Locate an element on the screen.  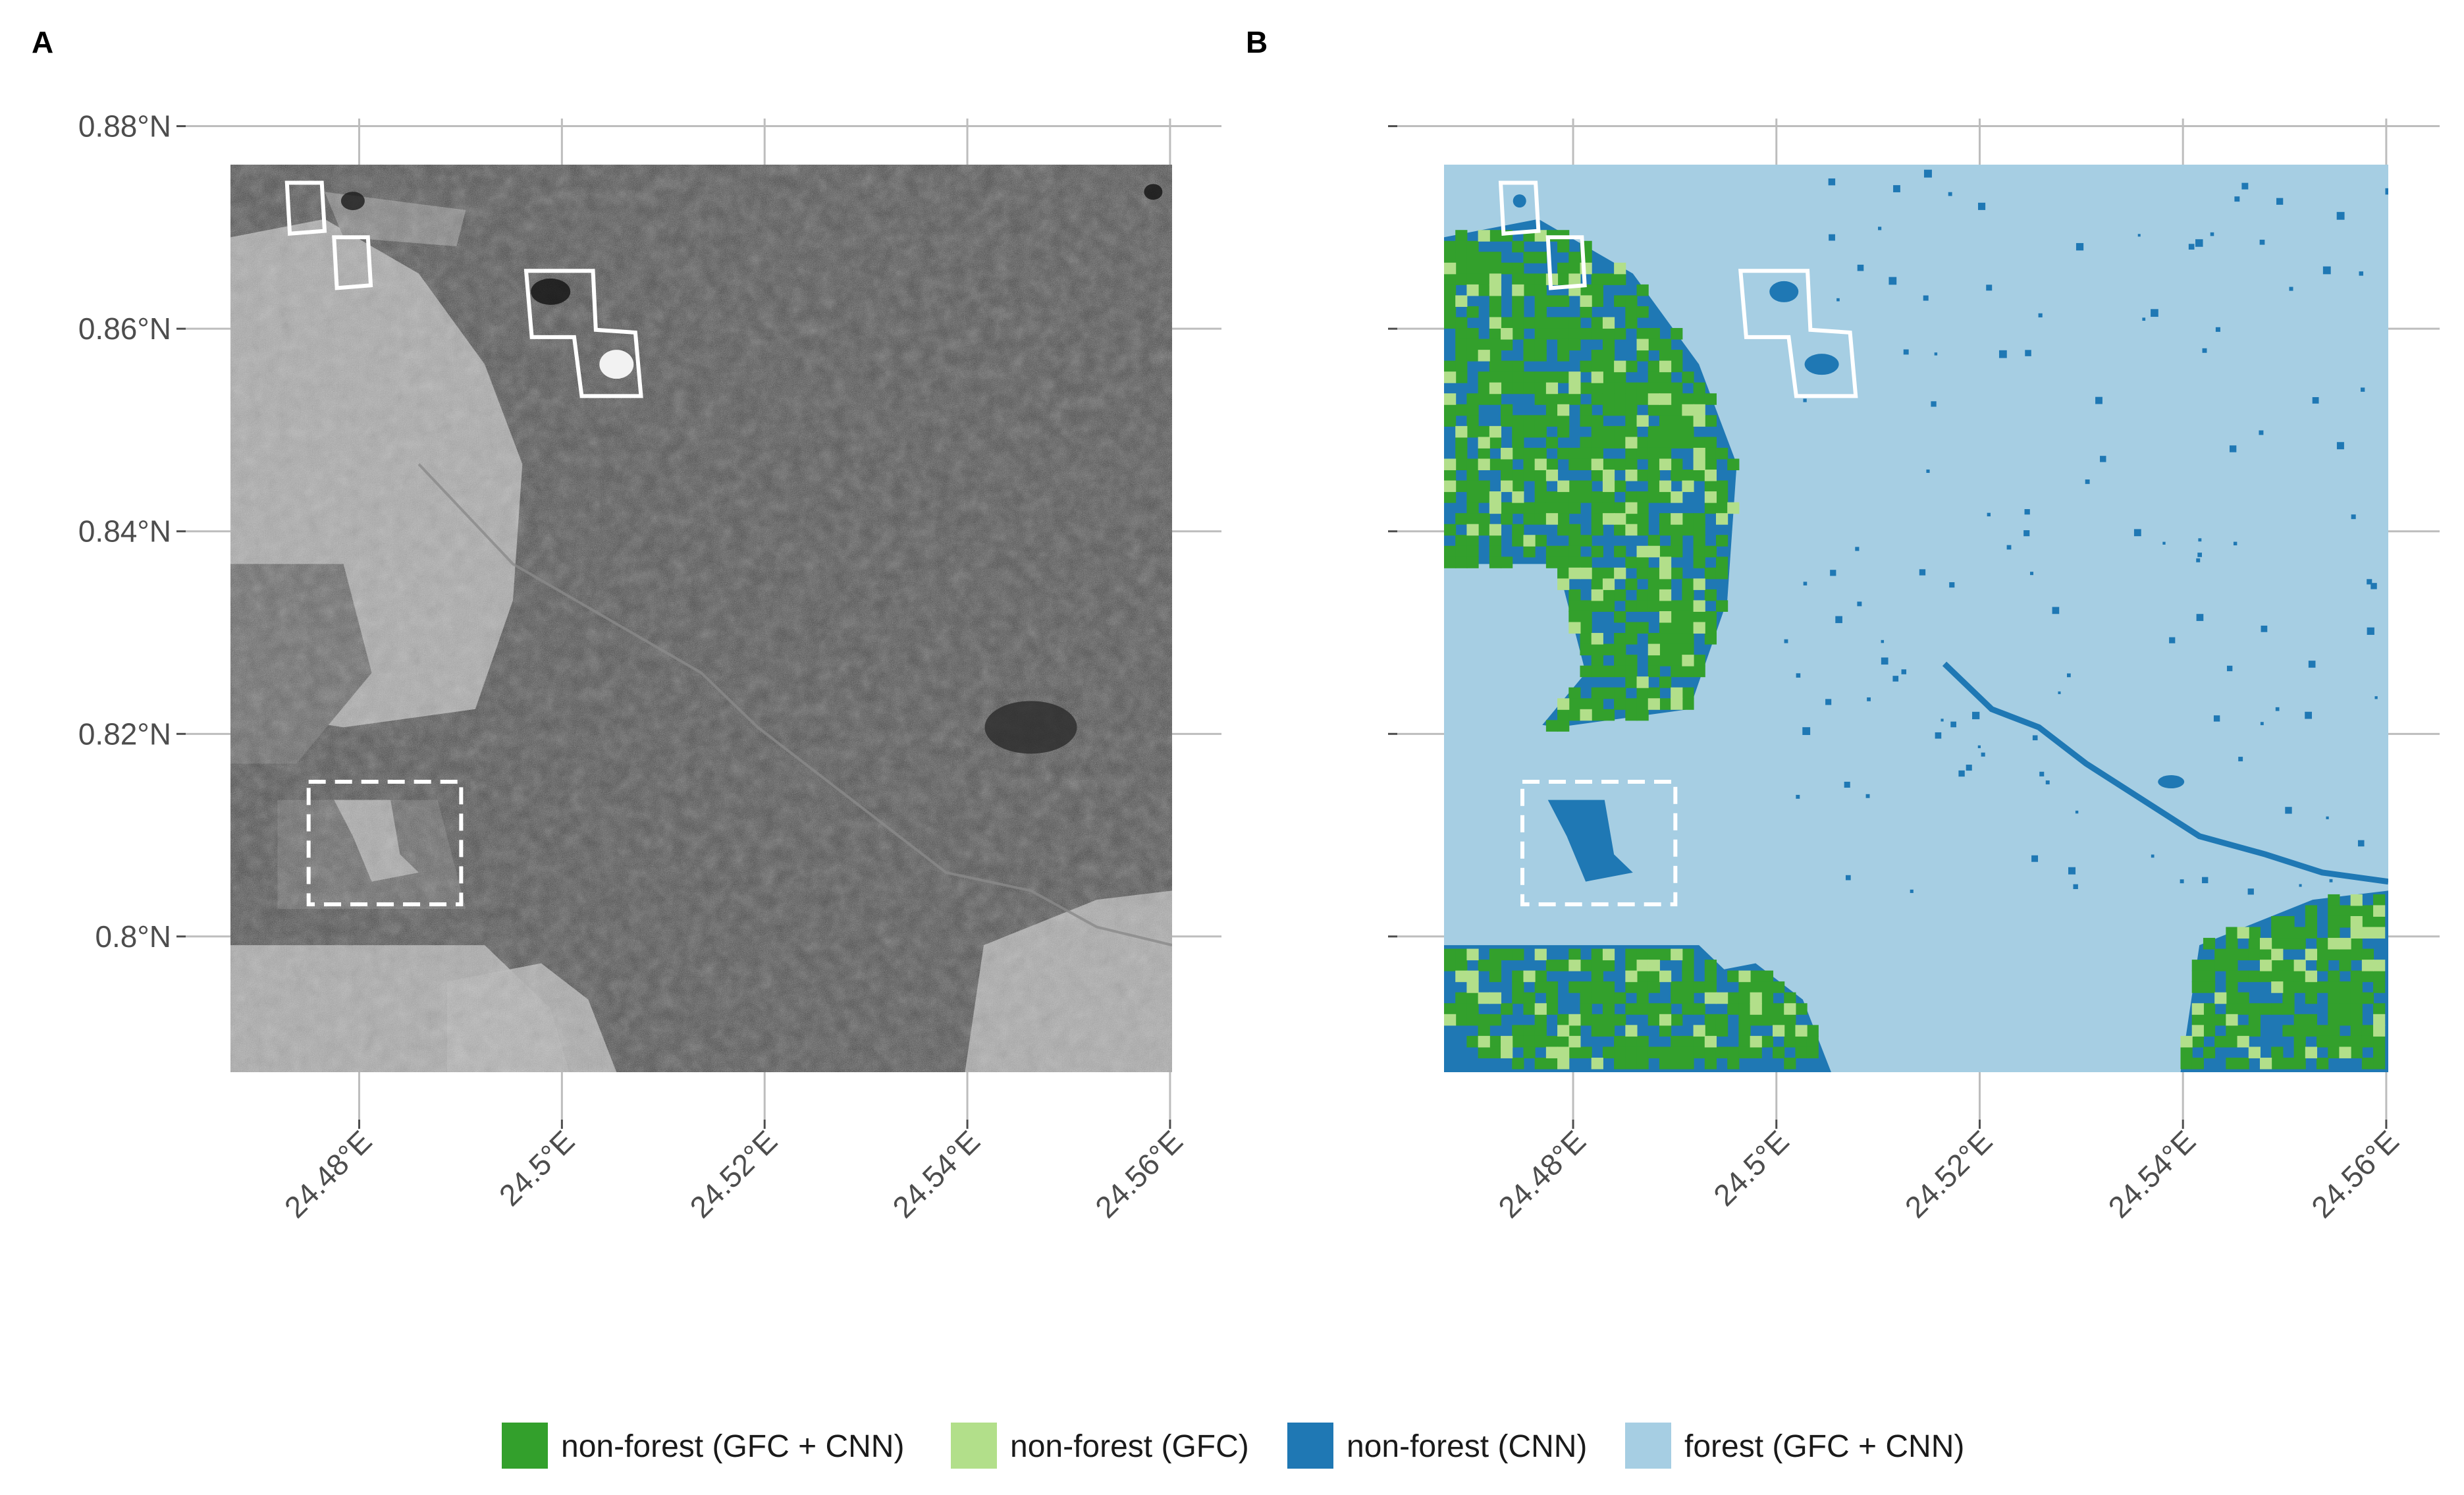
tick-label-lon: 24.54°E is located at coordinates (2151, 1174).